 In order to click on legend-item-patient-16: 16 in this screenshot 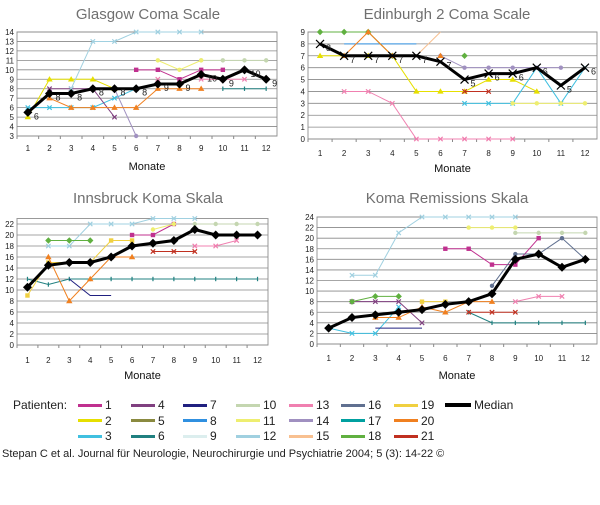, I will do `click(361, 405)`.